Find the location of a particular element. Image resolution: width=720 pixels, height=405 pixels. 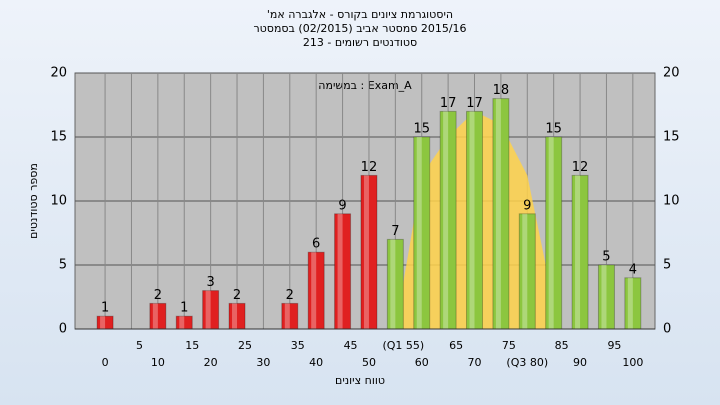

x-tick-label: 65 is located at coordinates (456, 345).